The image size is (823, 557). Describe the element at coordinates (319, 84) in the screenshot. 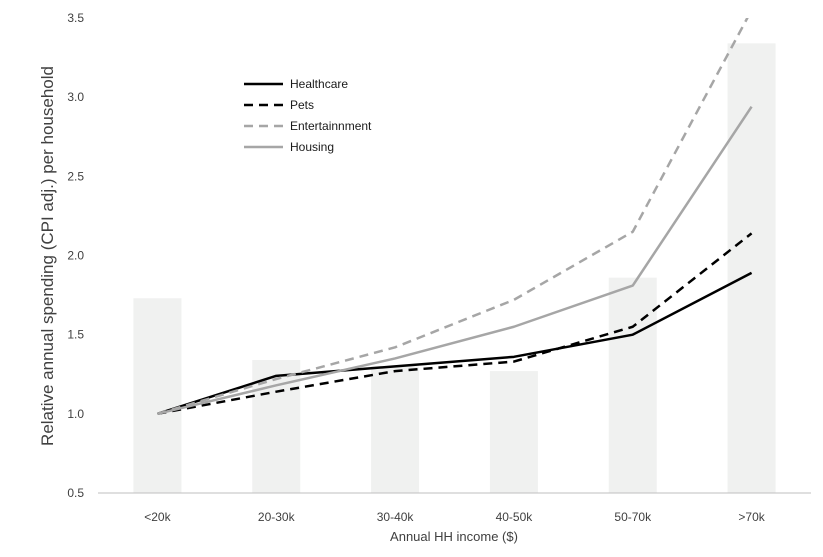

I see `legend-label-healthcare: Healthcare` at that location.